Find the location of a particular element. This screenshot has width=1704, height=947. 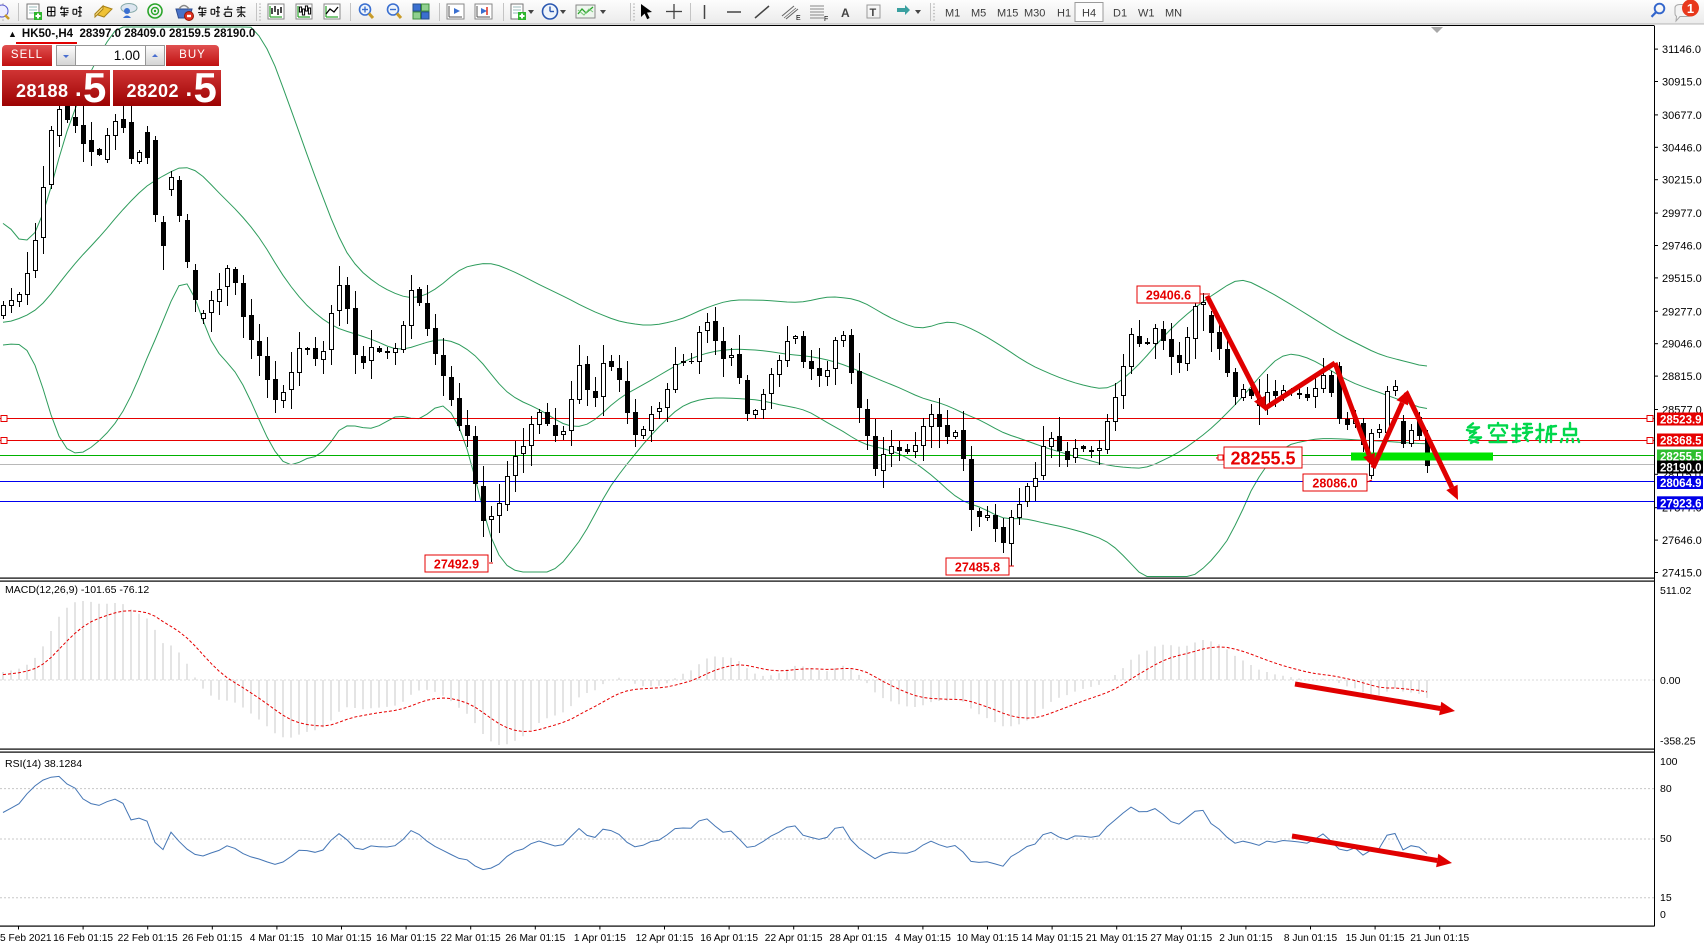

svg-text: 16 Apr 01:15 is located at coordinates (729, 938).